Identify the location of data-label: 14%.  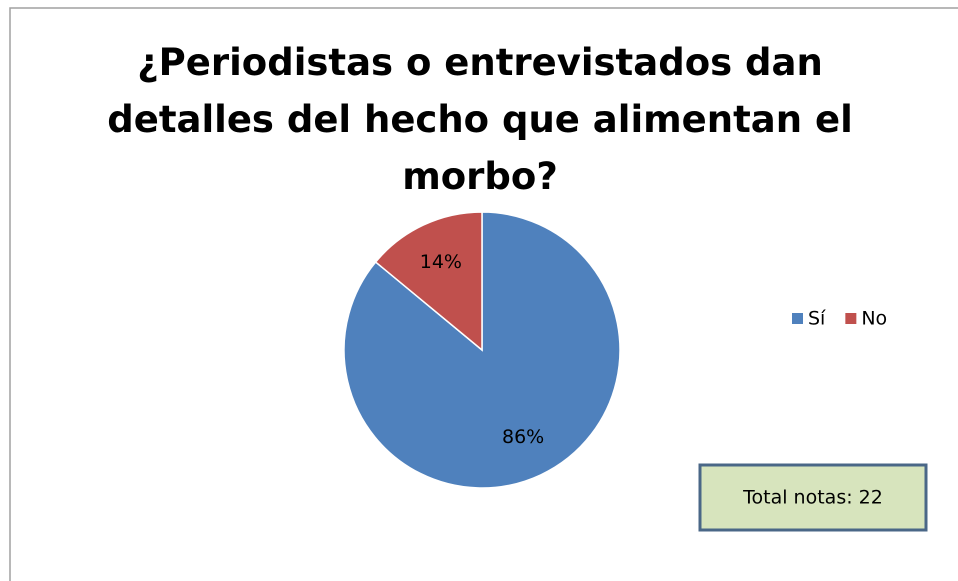
(441, 262).